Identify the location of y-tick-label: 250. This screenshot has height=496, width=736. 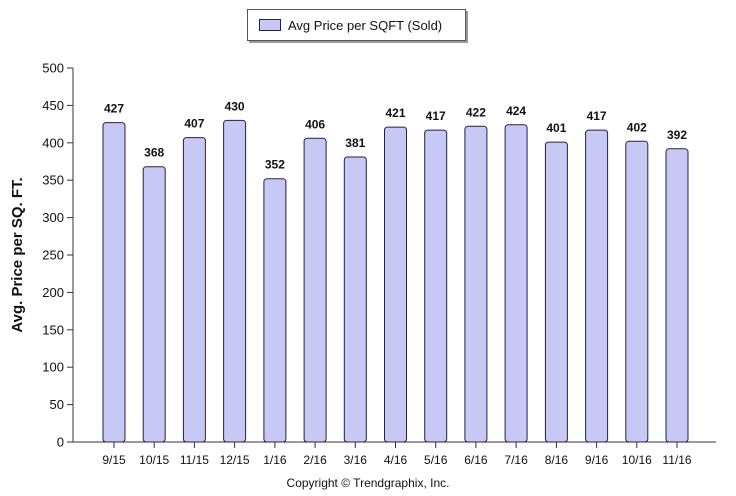
(53, 255).